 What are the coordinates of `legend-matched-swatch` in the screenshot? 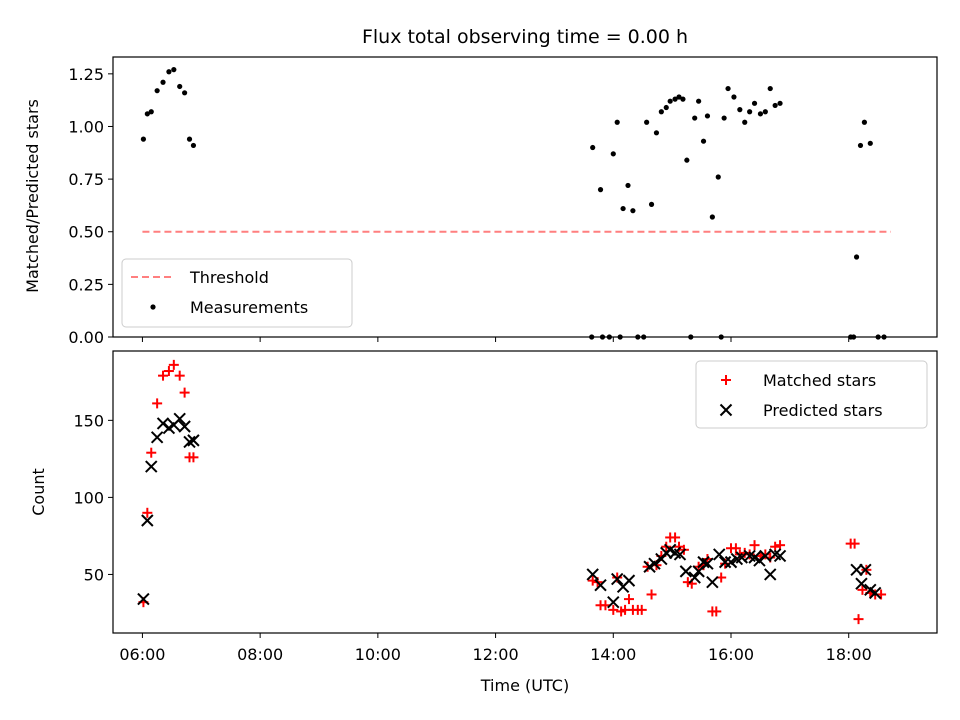 It's located at (726, 380).